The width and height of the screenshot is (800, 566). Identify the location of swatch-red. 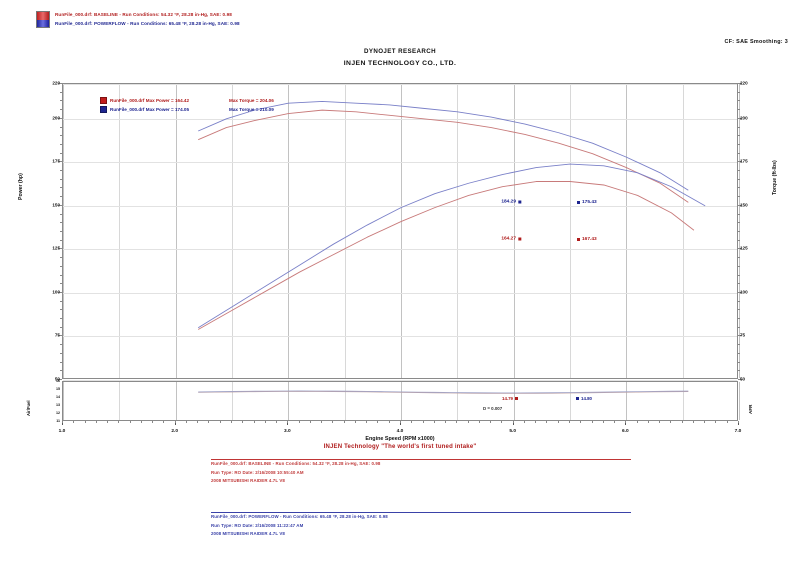
(43, 16).